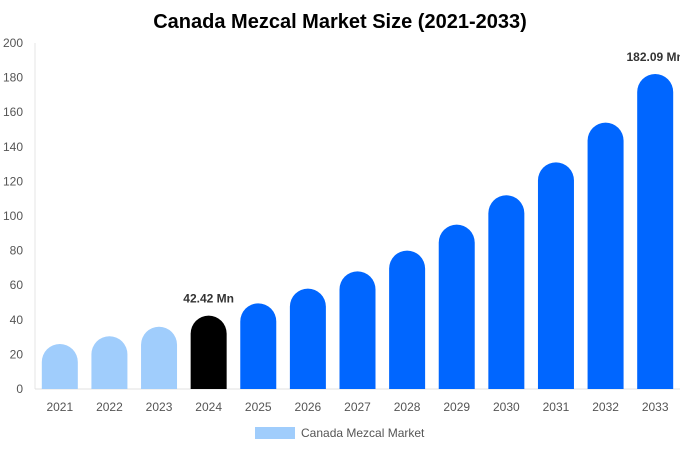 The width and height of the screenshot is (680, 450). What do you see at coordinates (13, 78) in the screenshot?
I see `y-tick-label: 180` at bounding box center [13, 78].